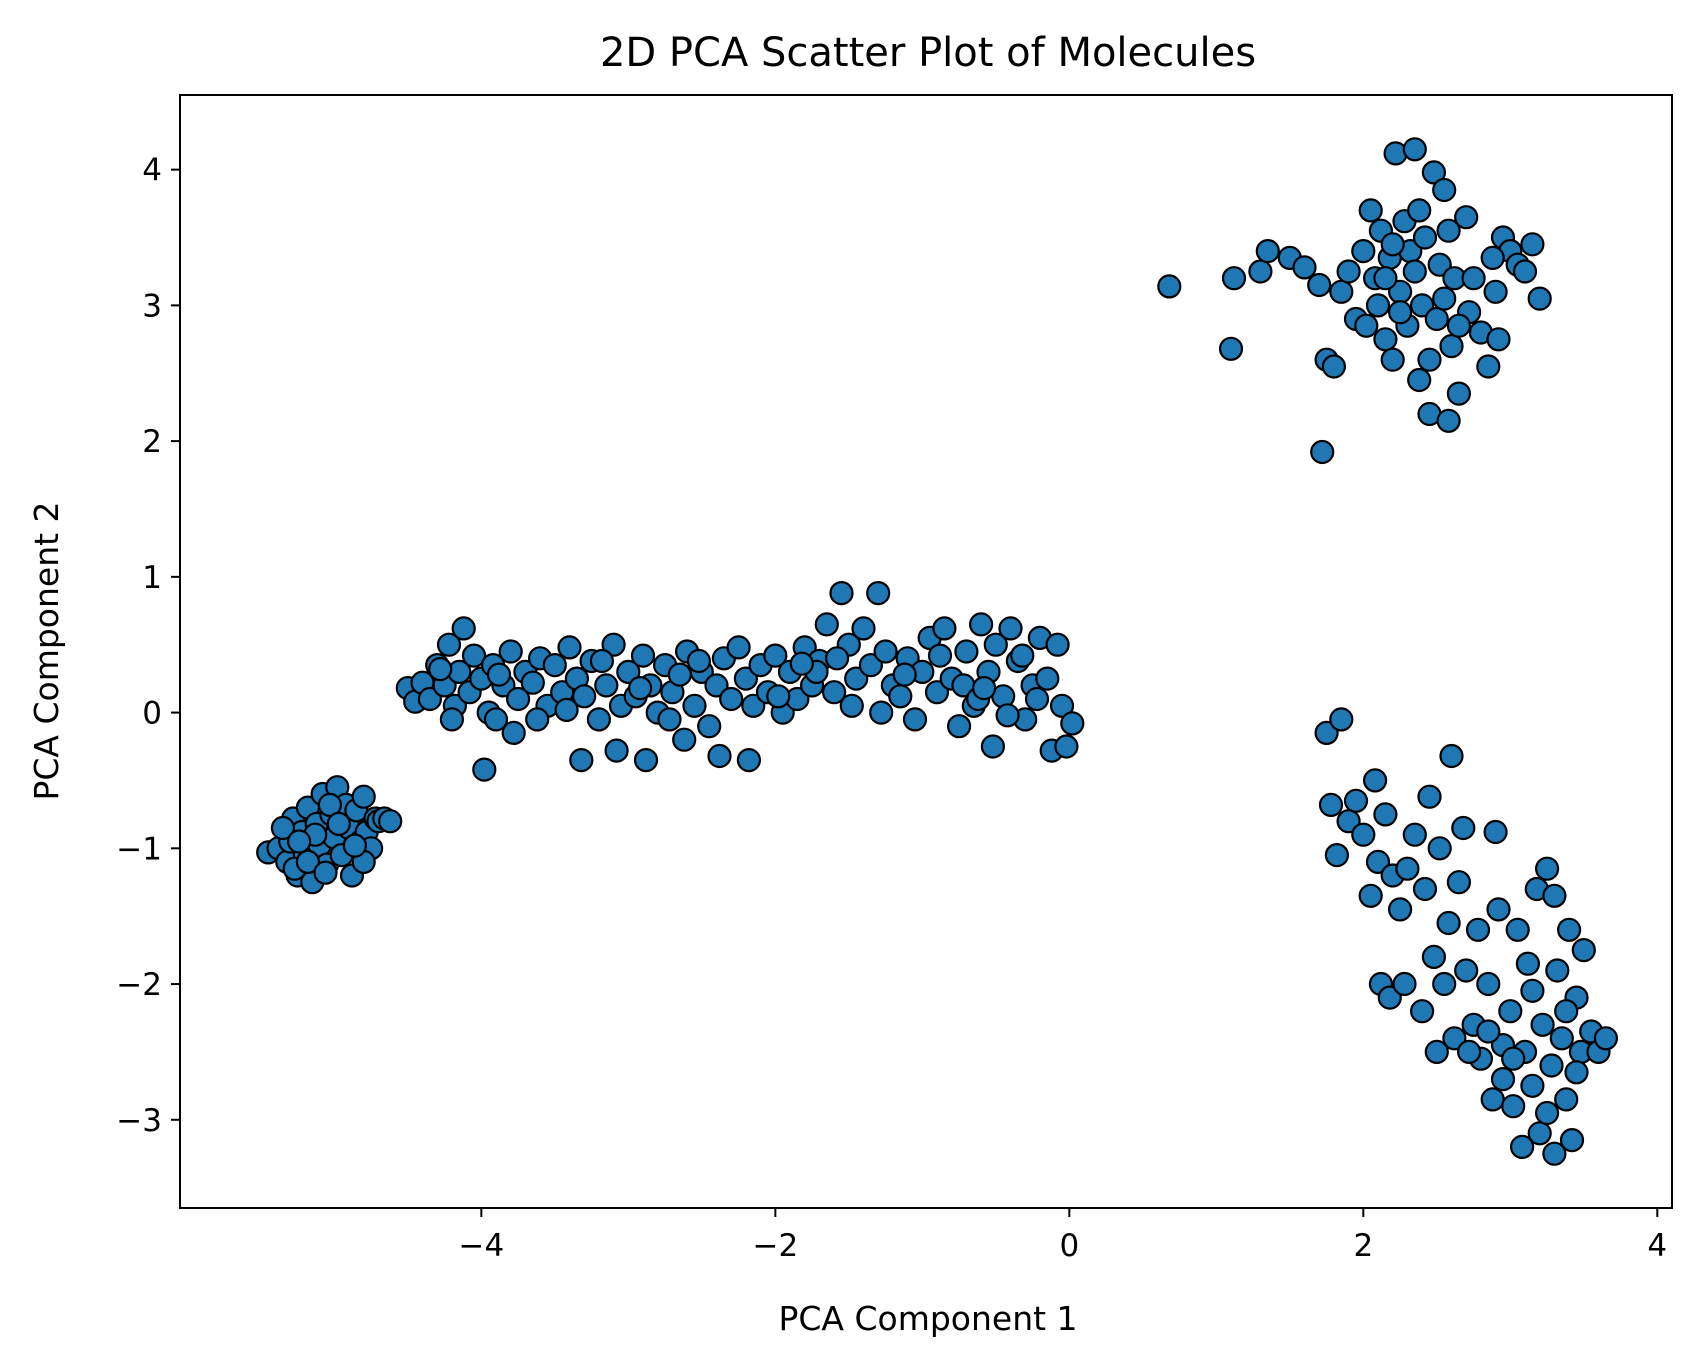 The image size is (1697, 1361). Describe the element at coordinates (152, 578) in the screenshot. I see `y-tick-label: 1` at that location.